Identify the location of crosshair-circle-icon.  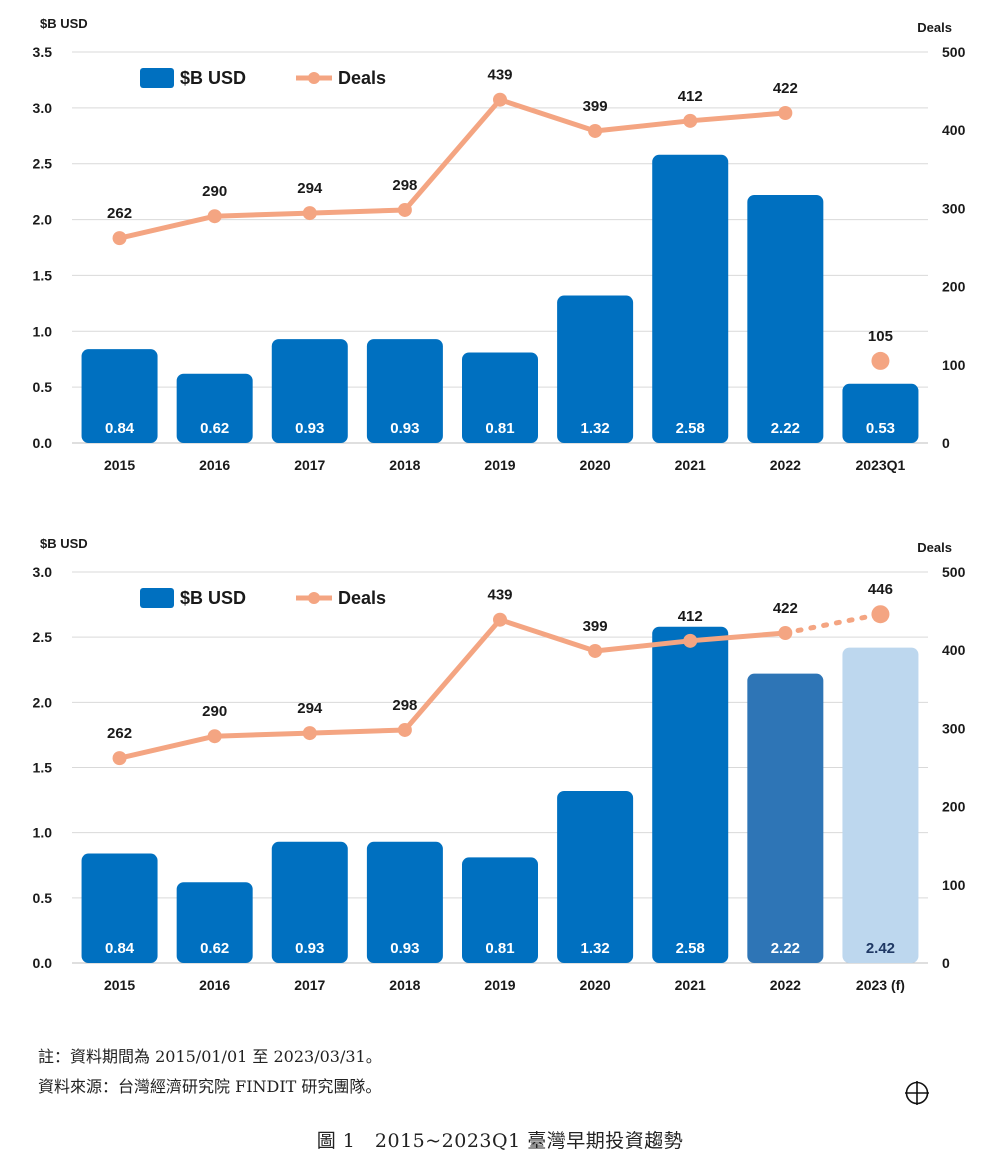
(917, 1093).